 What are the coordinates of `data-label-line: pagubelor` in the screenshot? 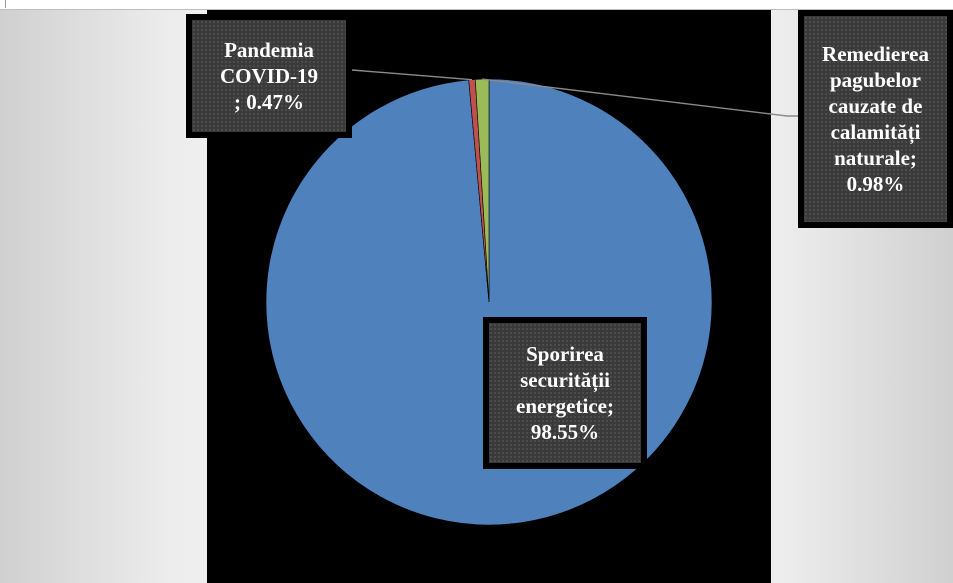 It's located at (875, 80).